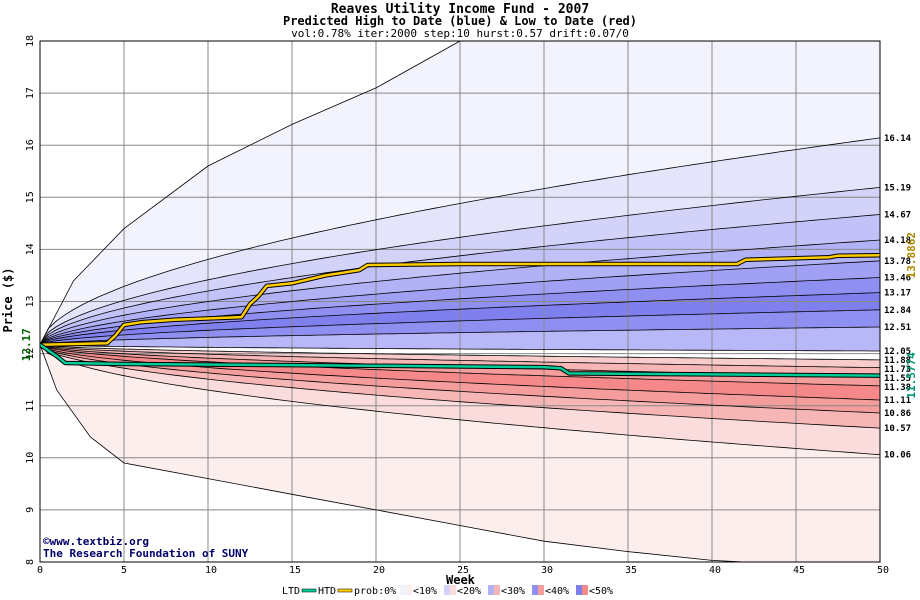  What do you see at coordinates (295, 570) in the screenshot?
I see `x-tick-label-15: 15` at bounding box center [295, 570].